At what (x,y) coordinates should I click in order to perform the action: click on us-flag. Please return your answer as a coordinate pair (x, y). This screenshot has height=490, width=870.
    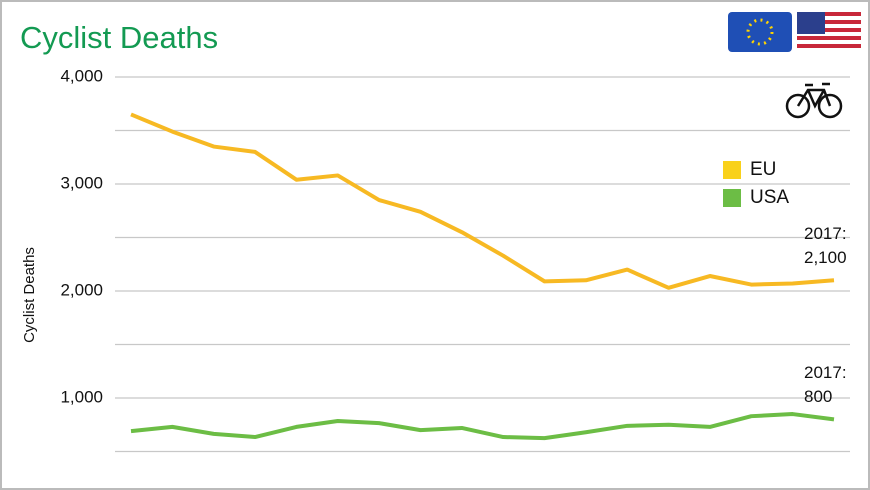
    Looking at the image, I should click on (829, 32).